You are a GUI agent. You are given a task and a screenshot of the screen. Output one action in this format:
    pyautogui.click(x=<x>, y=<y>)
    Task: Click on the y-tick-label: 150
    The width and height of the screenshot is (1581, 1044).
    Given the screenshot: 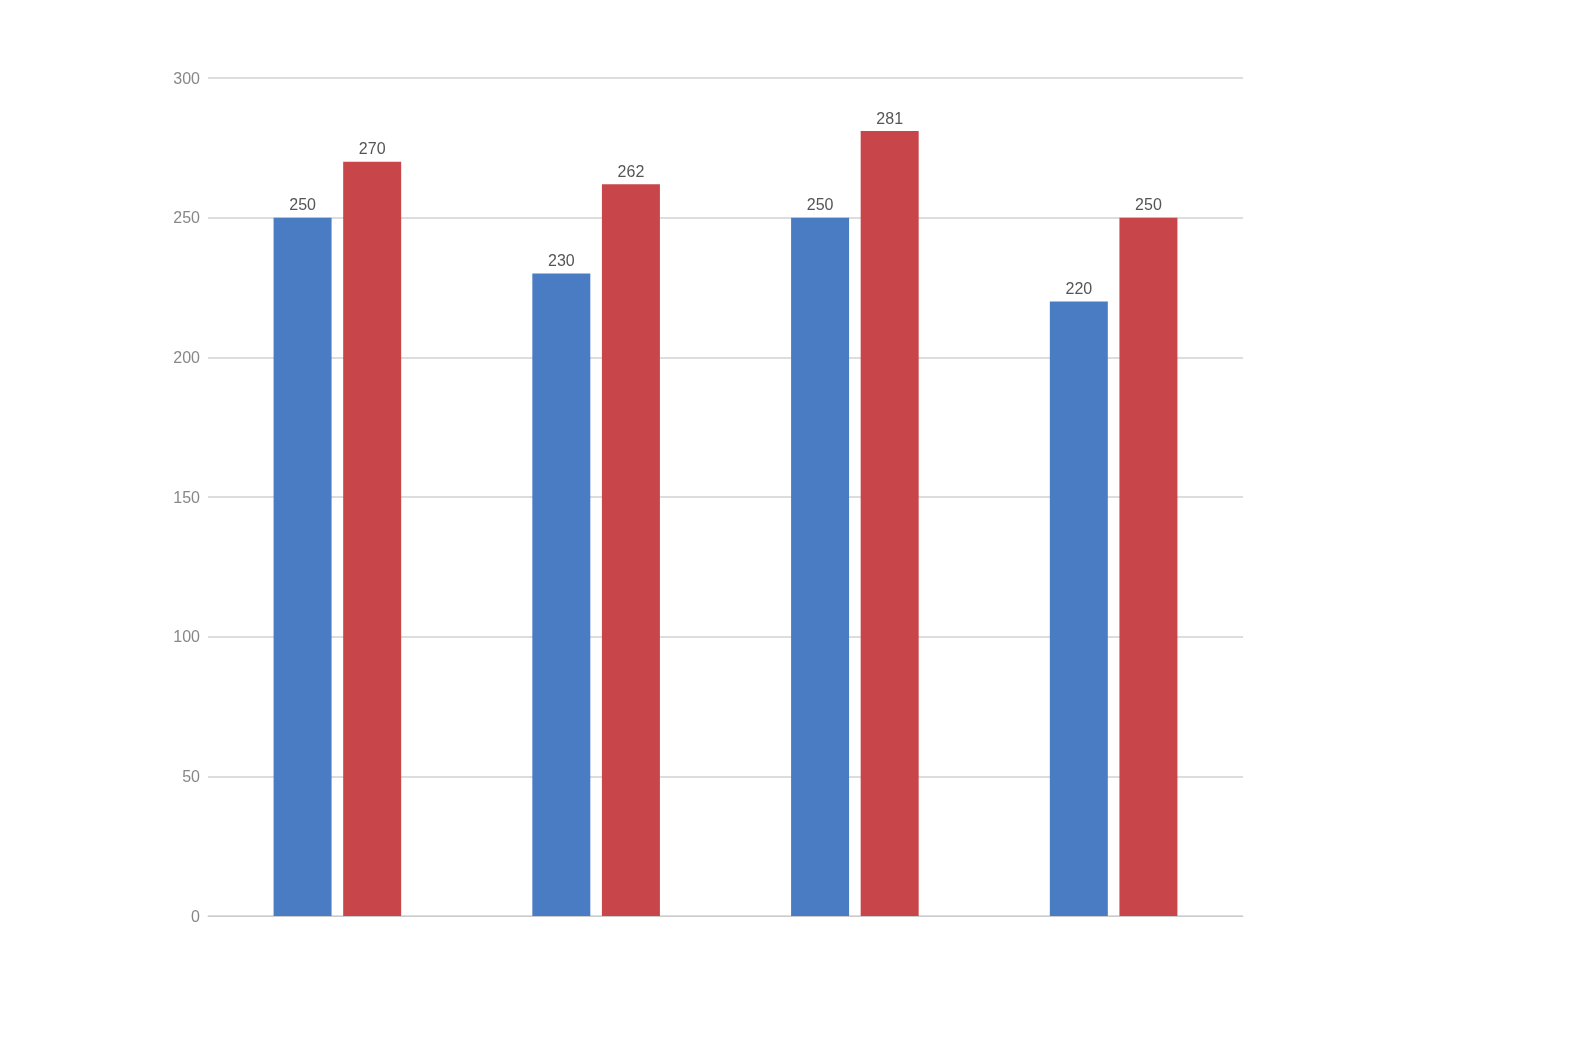 What is the action you would take?
    pyautogui.click(x=187, y=497)
    